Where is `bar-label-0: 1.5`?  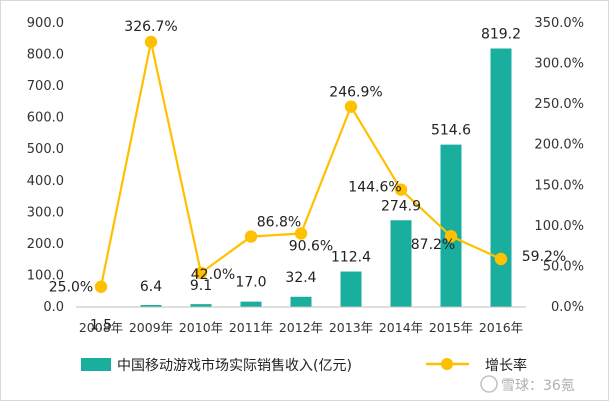
bar-label-0: 1.5 is located at coordinates (101, 326).